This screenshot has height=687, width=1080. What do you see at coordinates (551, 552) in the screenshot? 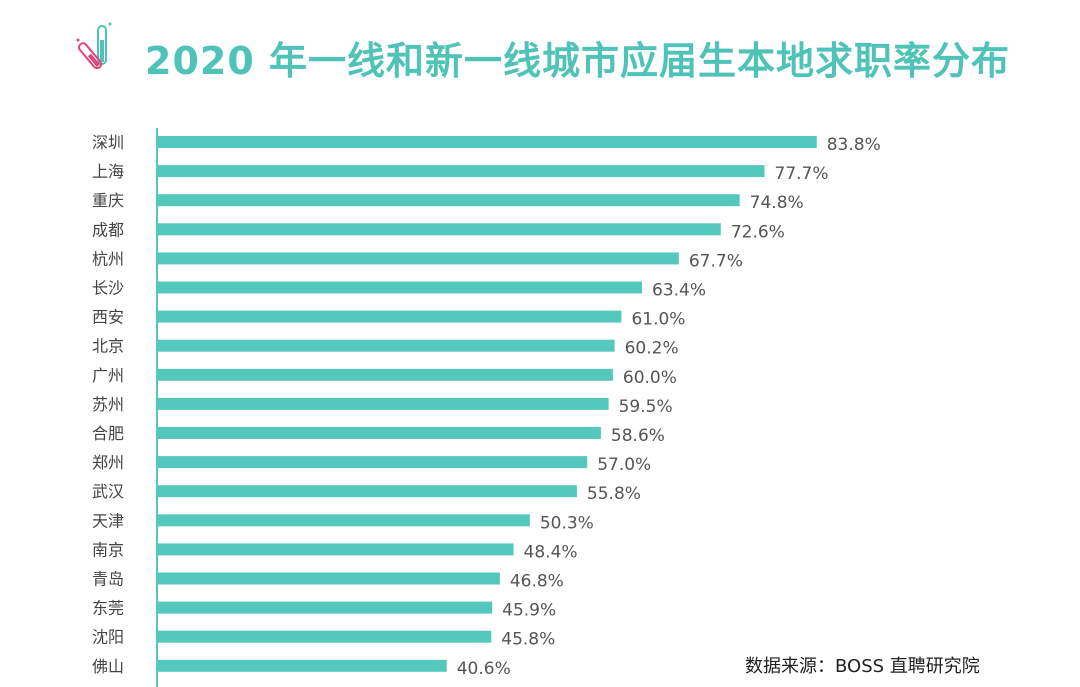
I see `value-label: 48.4%` at bounding box center [551, 552].